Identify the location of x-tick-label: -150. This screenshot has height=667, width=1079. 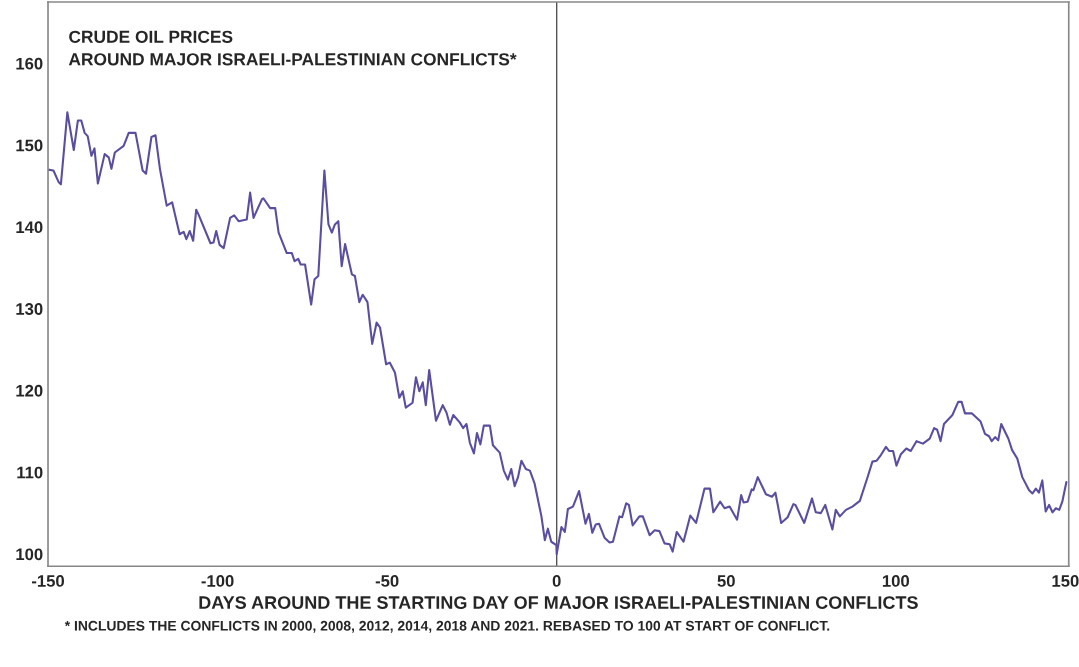
(48, 581).